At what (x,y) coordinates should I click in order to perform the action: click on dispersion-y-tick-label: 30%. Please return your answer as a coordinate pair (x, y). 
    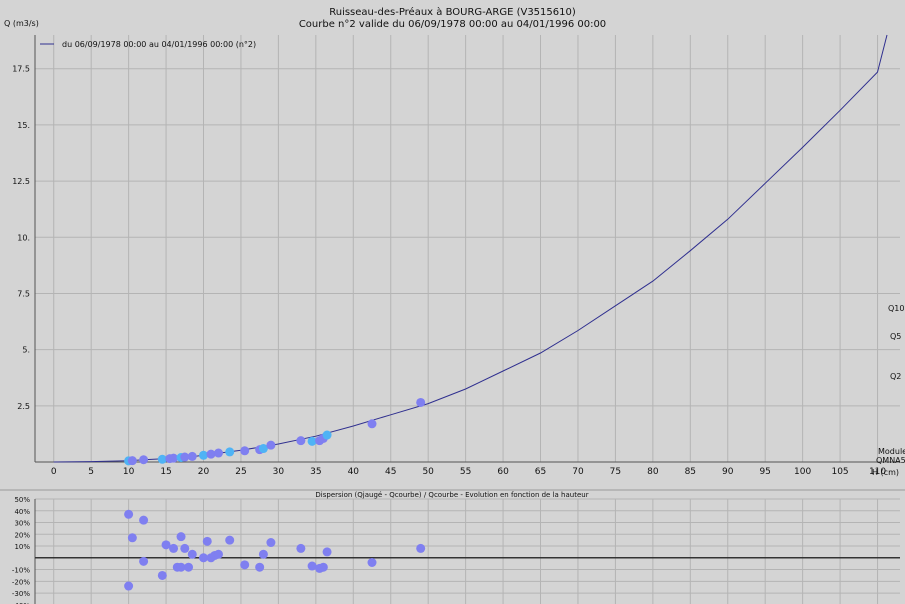
    Looking at the image, I should click on (22, 524).